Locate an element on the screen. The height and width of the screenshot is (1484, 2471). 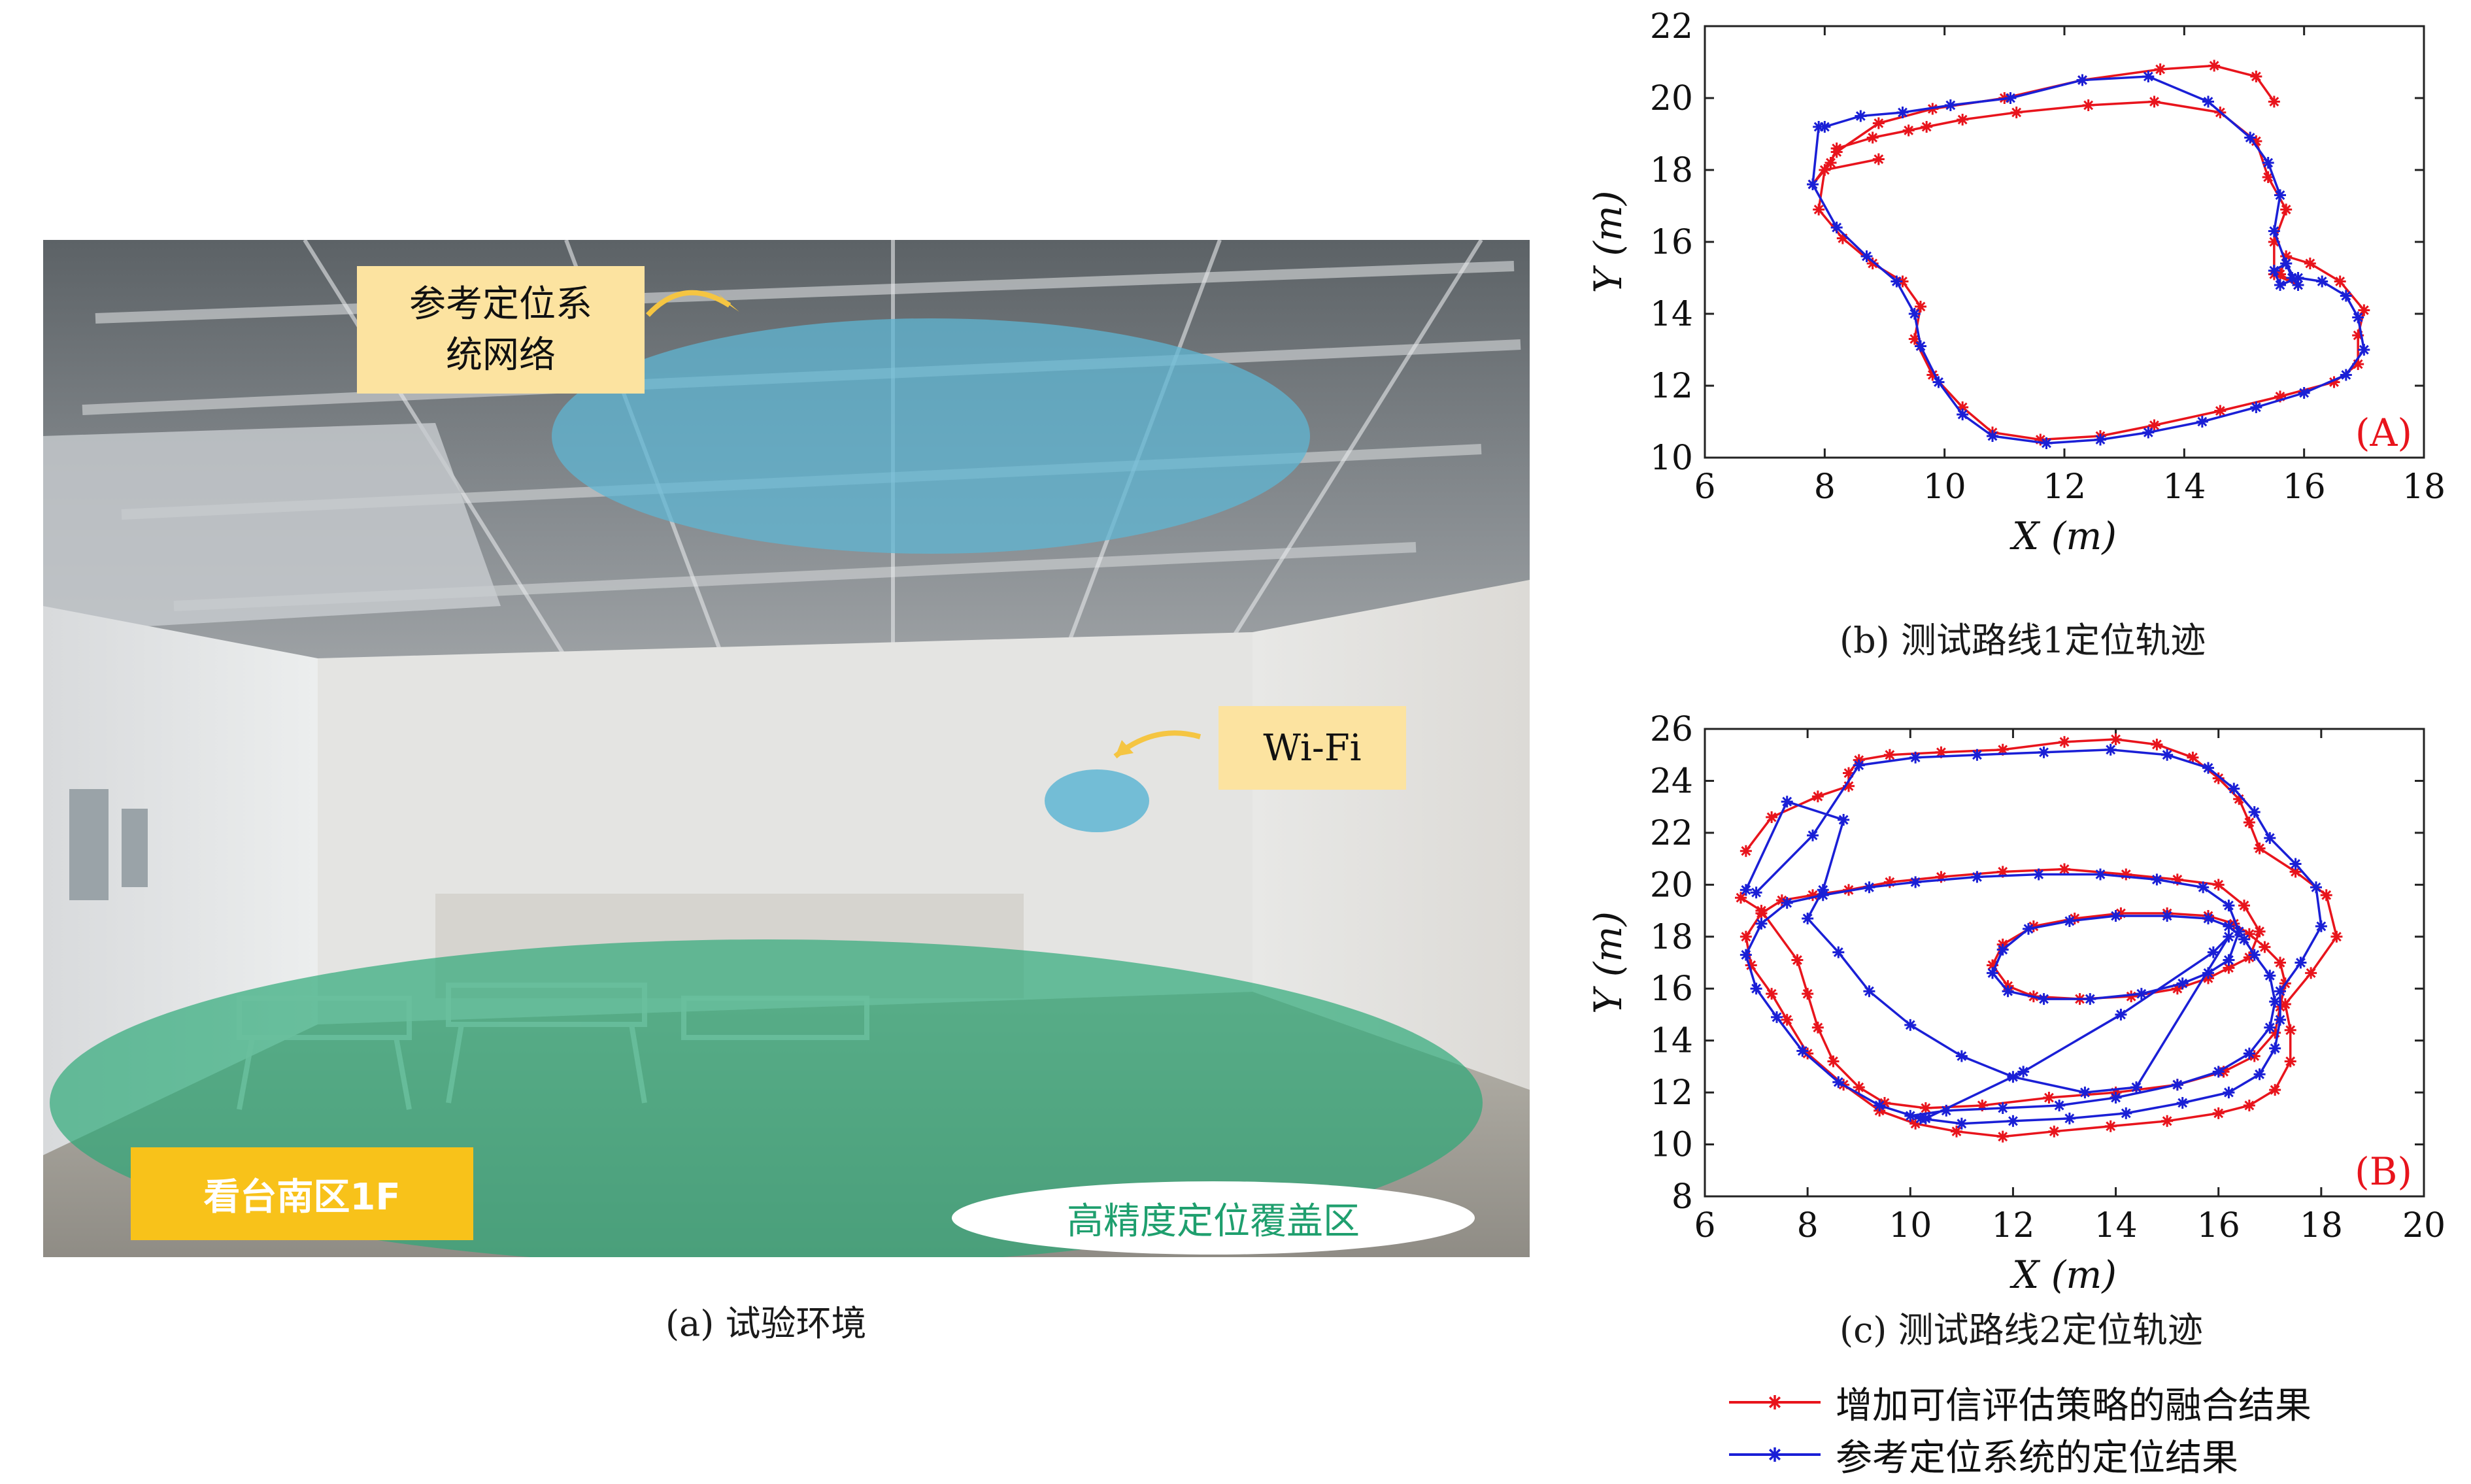
reference-network-ellipse is located at coordinates (931, 436).